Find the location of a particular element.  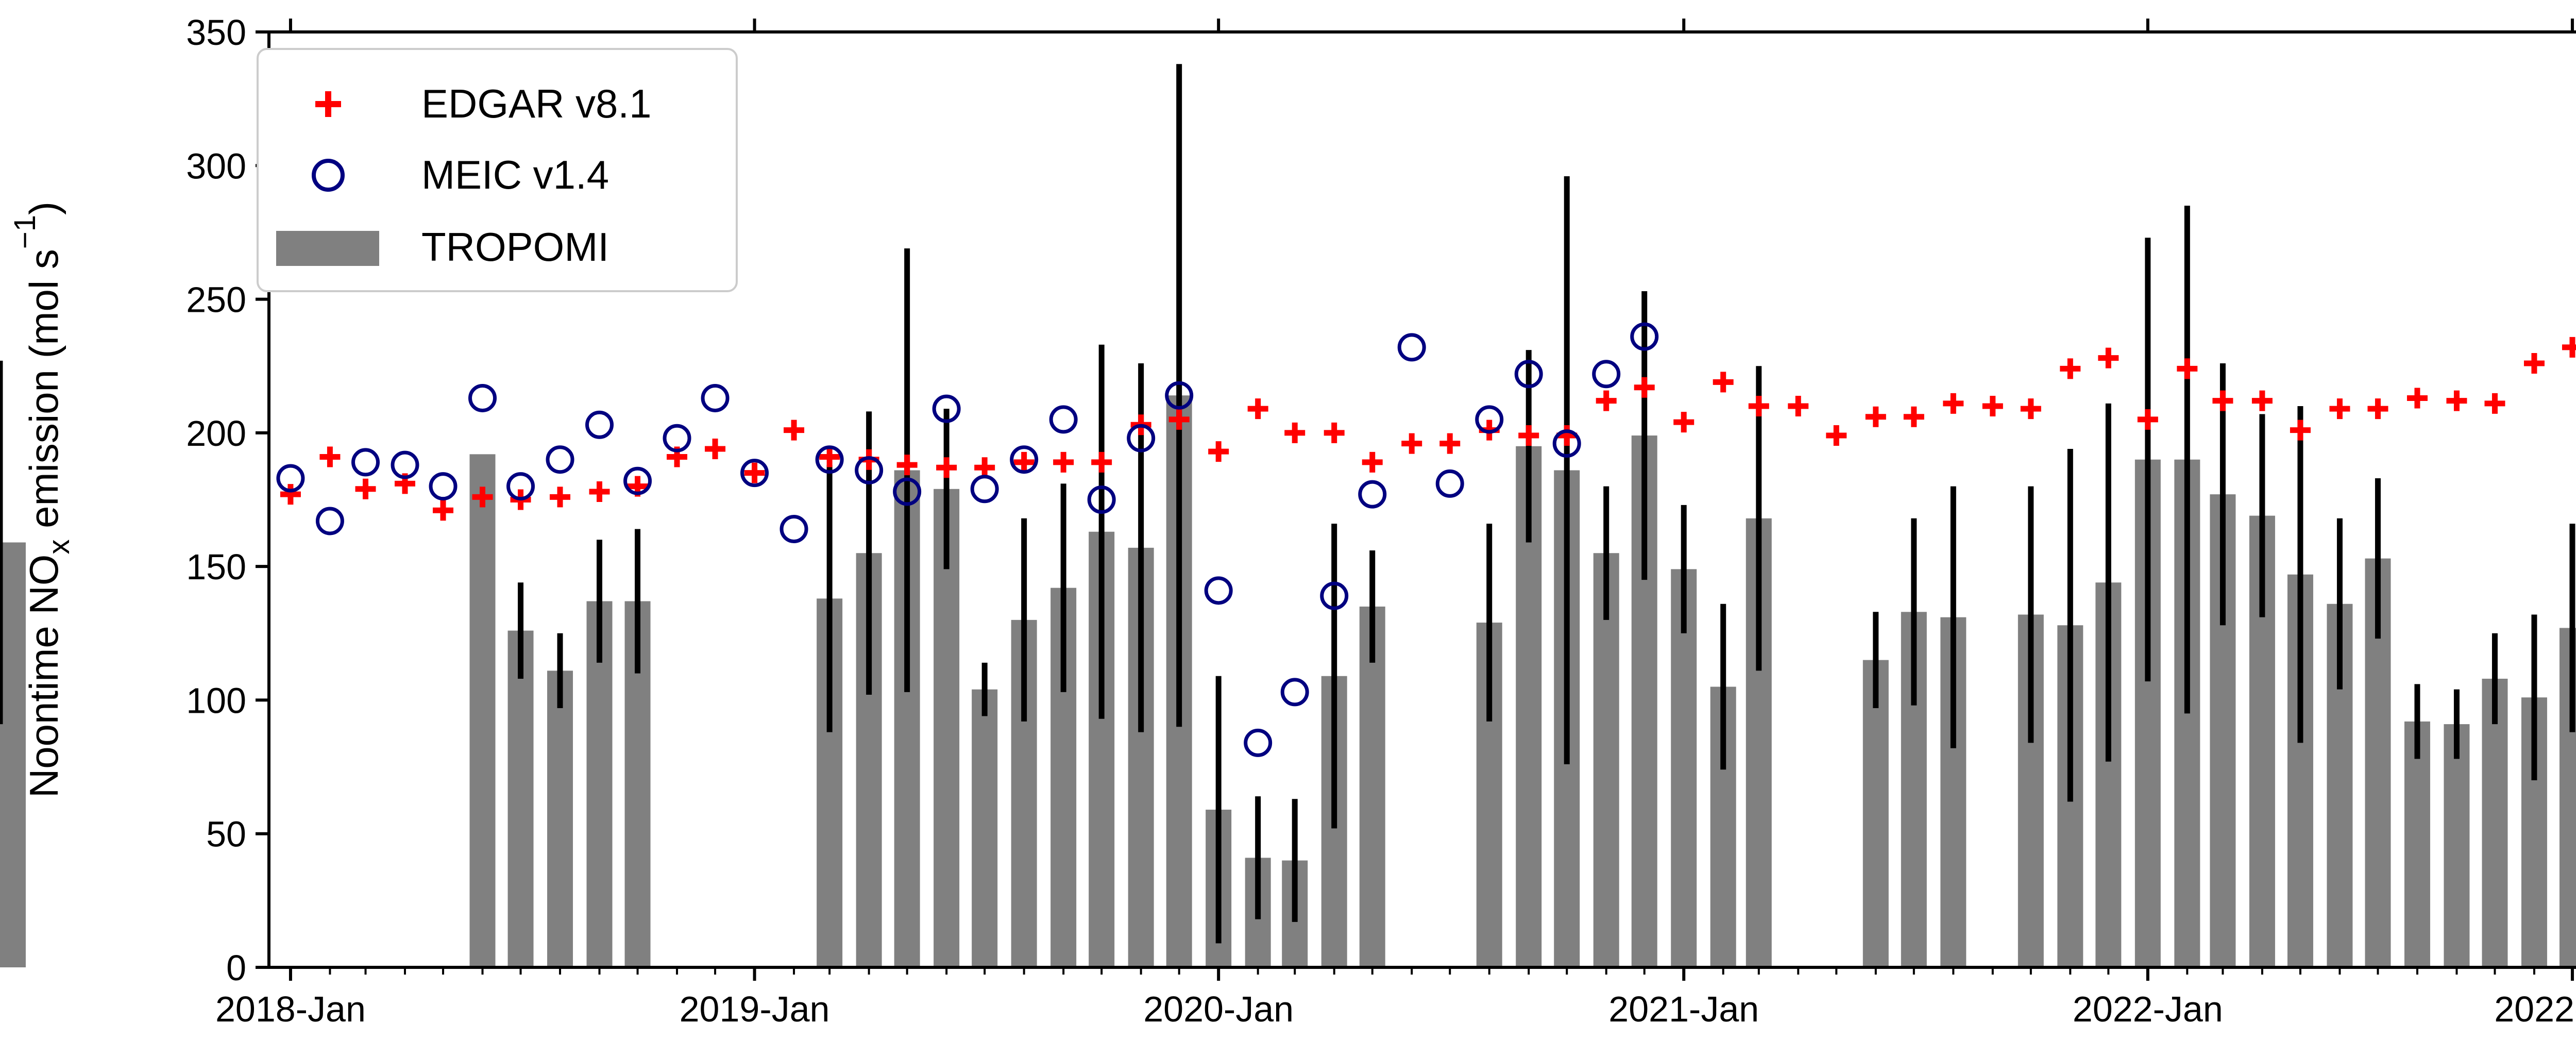

y-axis-label-main: Noontime NO is located at coordinates (43, 676).